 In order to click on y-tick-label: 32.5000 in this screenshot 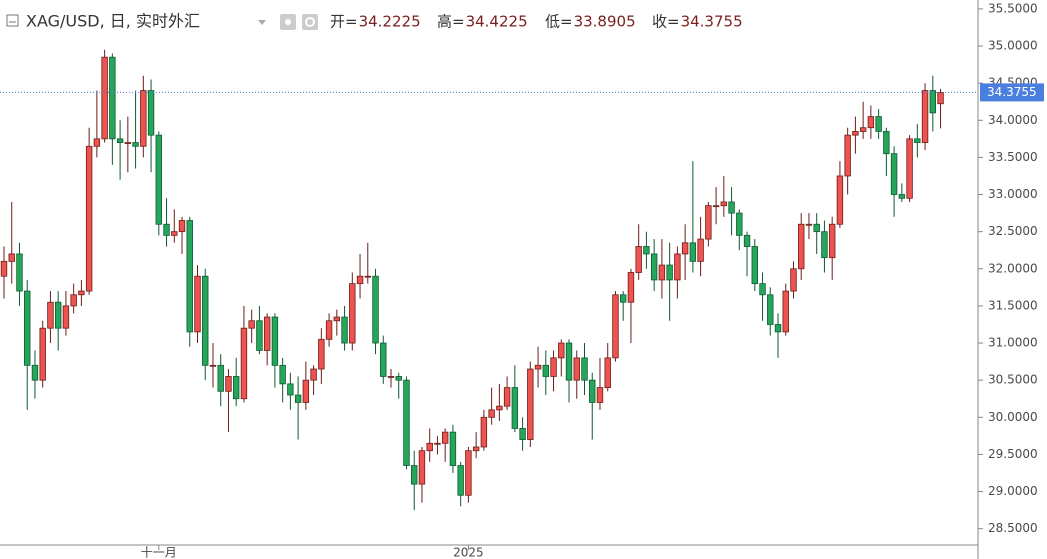, I will do `click(1013, 231)`.